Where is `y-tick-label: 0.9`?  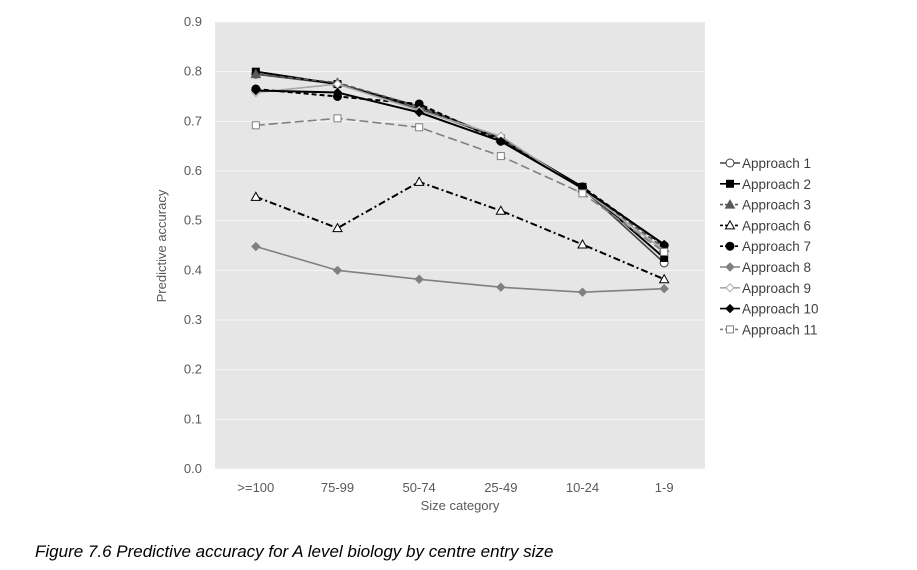 y-tick-label: 0.9 is located at coordinates (193, 21).